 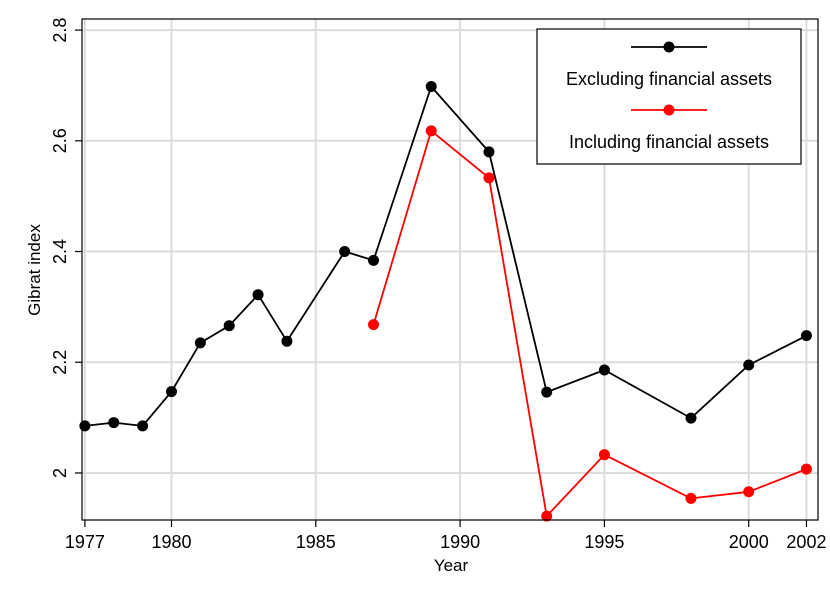 I want to click on y-tick-label: 2.6, so click(x=60, y=140).